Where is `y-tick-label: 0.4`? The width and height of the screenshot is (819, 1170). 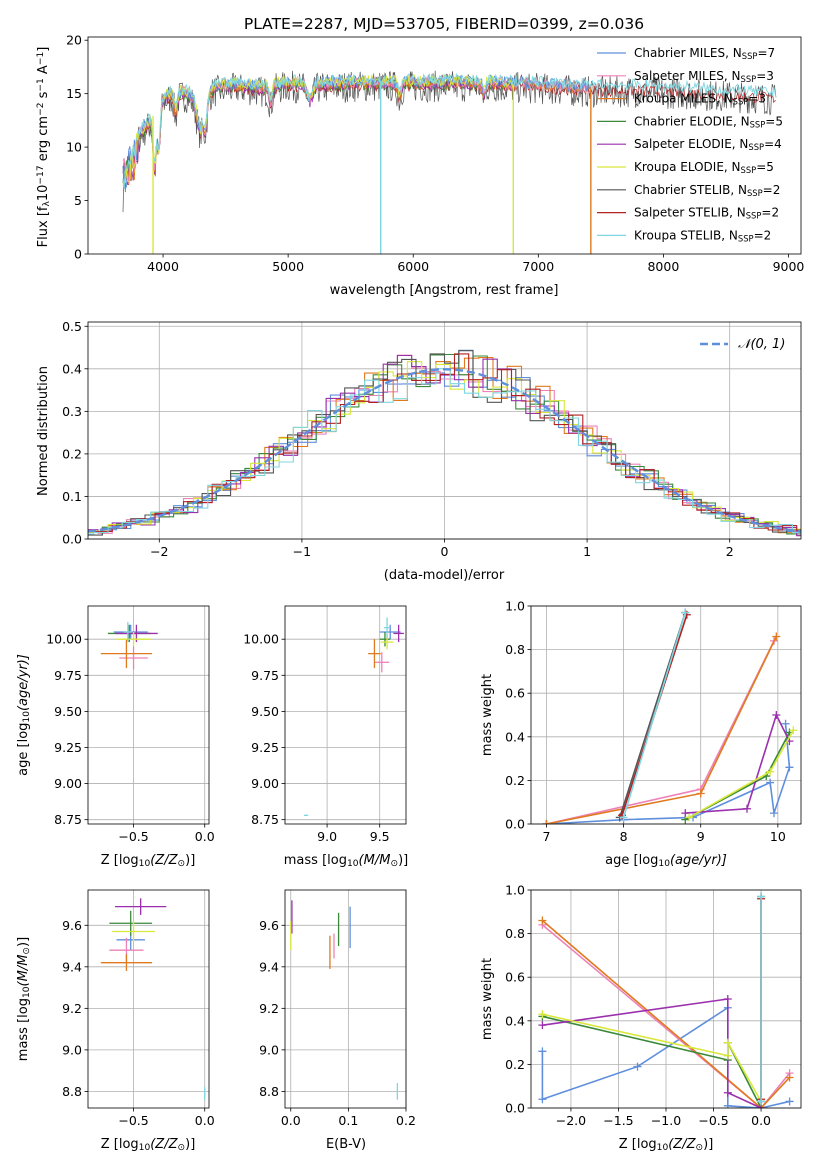
y-tick-label: 0.4 is located at coordinates (515, 1020).